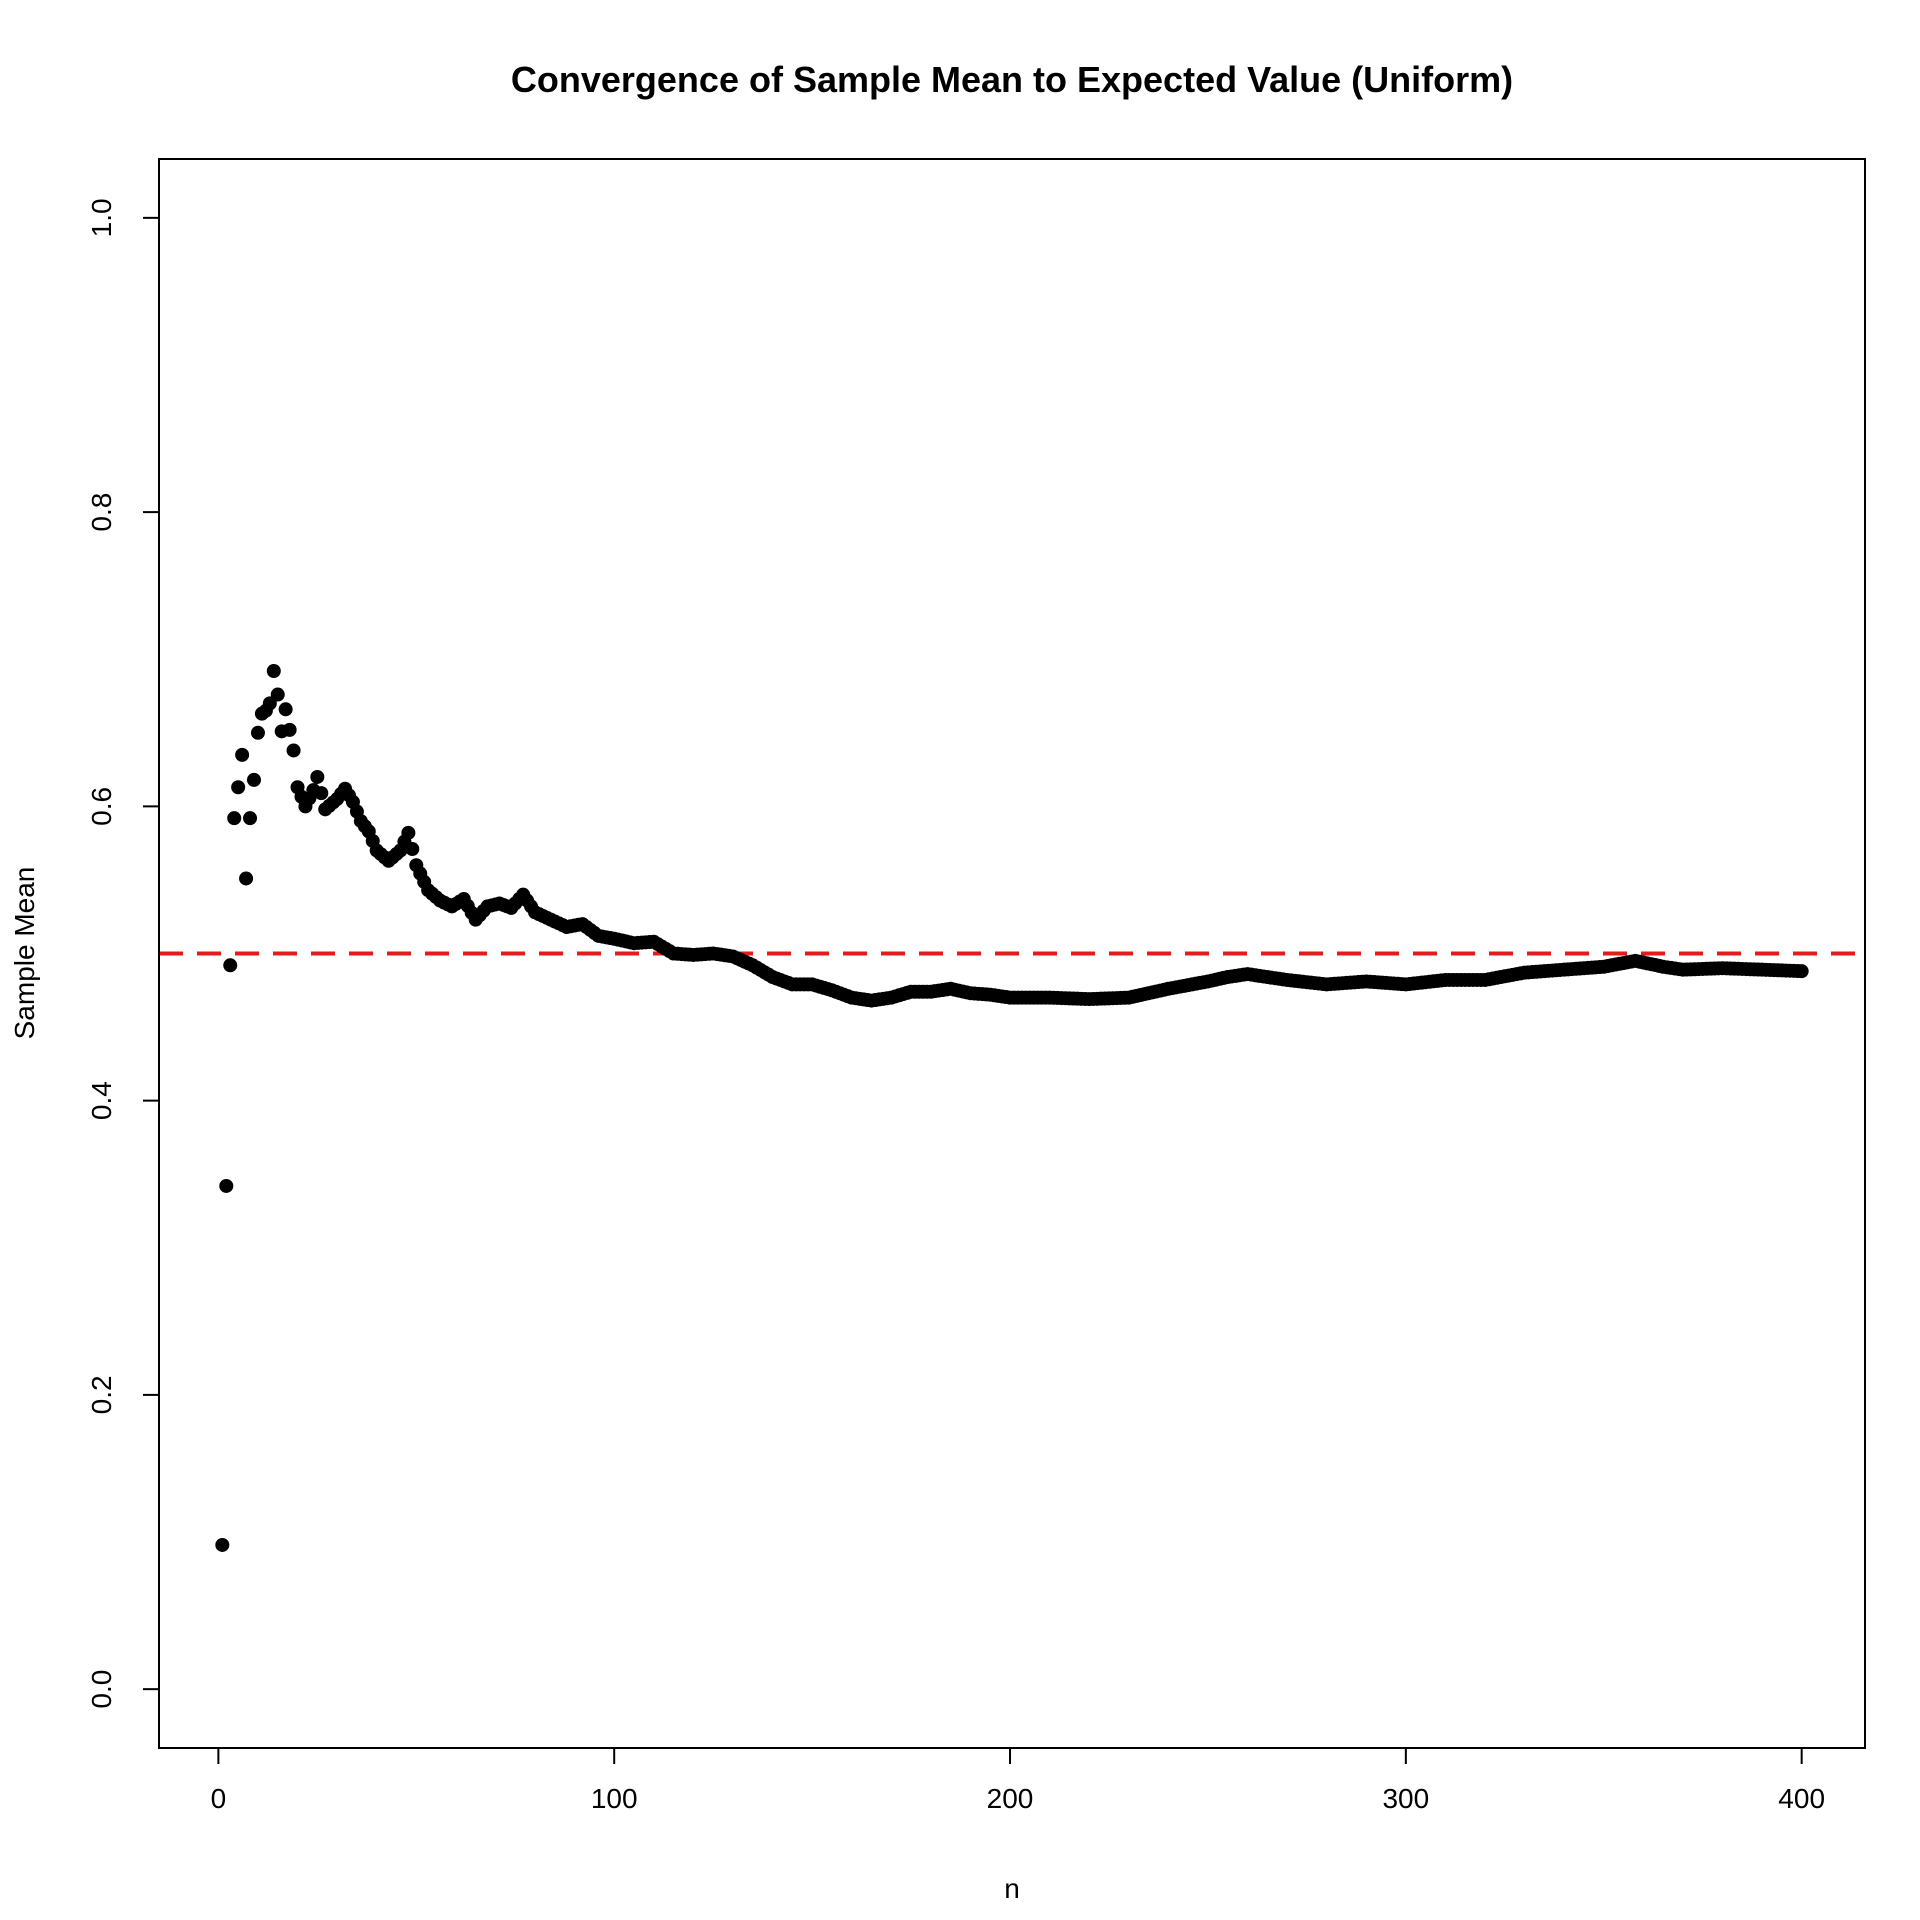 This screenshot has width=1920, height=1920. Describe the element at coordinates (101, 806) in the screenshot. I see `y-tick-label: 0.6` at that location.